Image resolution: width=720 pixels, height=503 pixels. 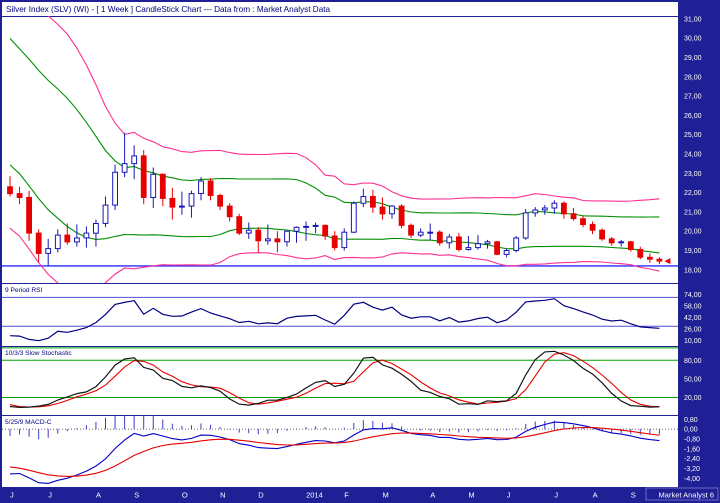 What do you see at coordinates (693, 39) in the screenshot?
I see `y-axis-label: 30,00` at bounding box center [693, 39].